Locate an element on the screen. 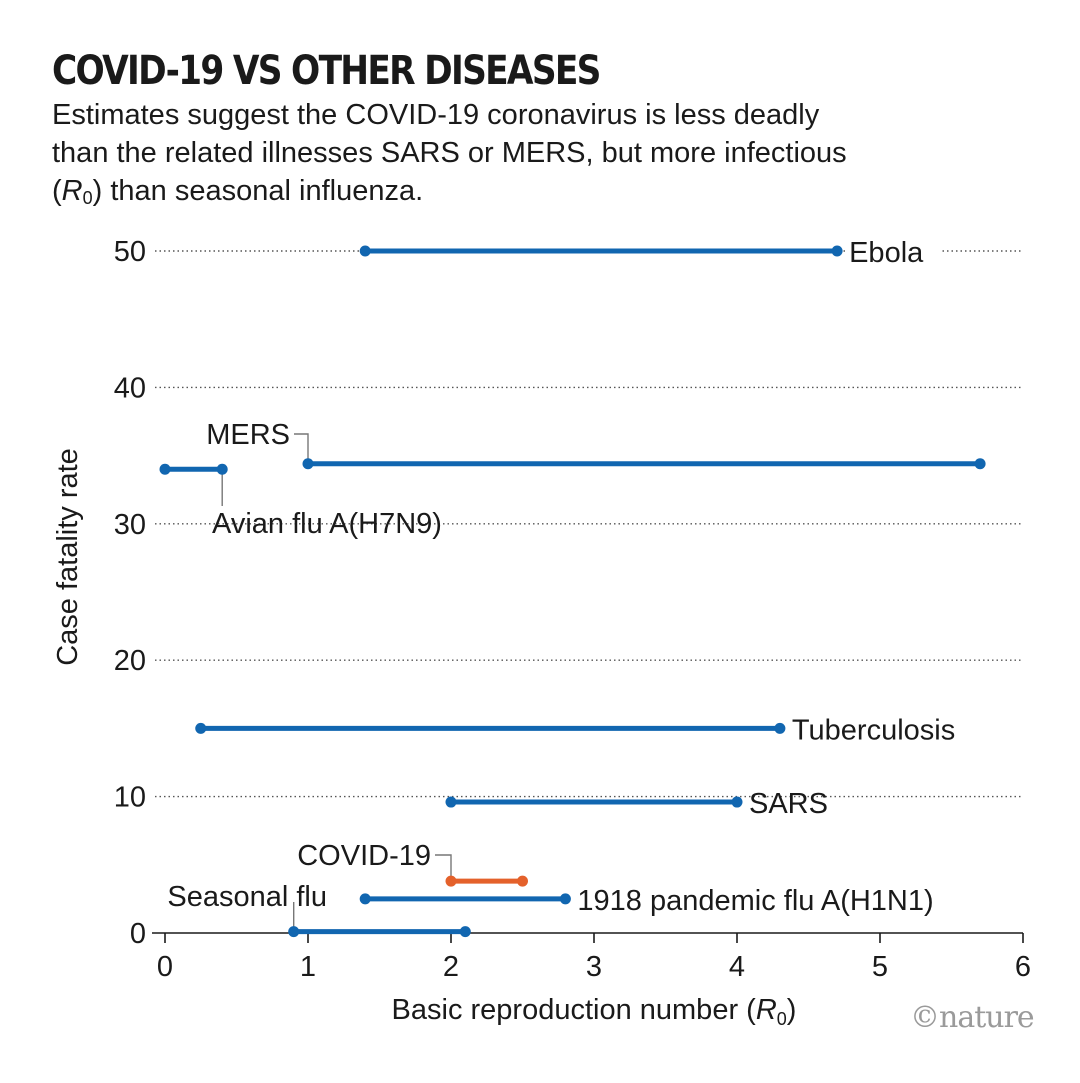 Image resolution: width=1080 pixels, height=1083 pixels. y-tick-label-10: 10 is located at coordinates (130, 798).